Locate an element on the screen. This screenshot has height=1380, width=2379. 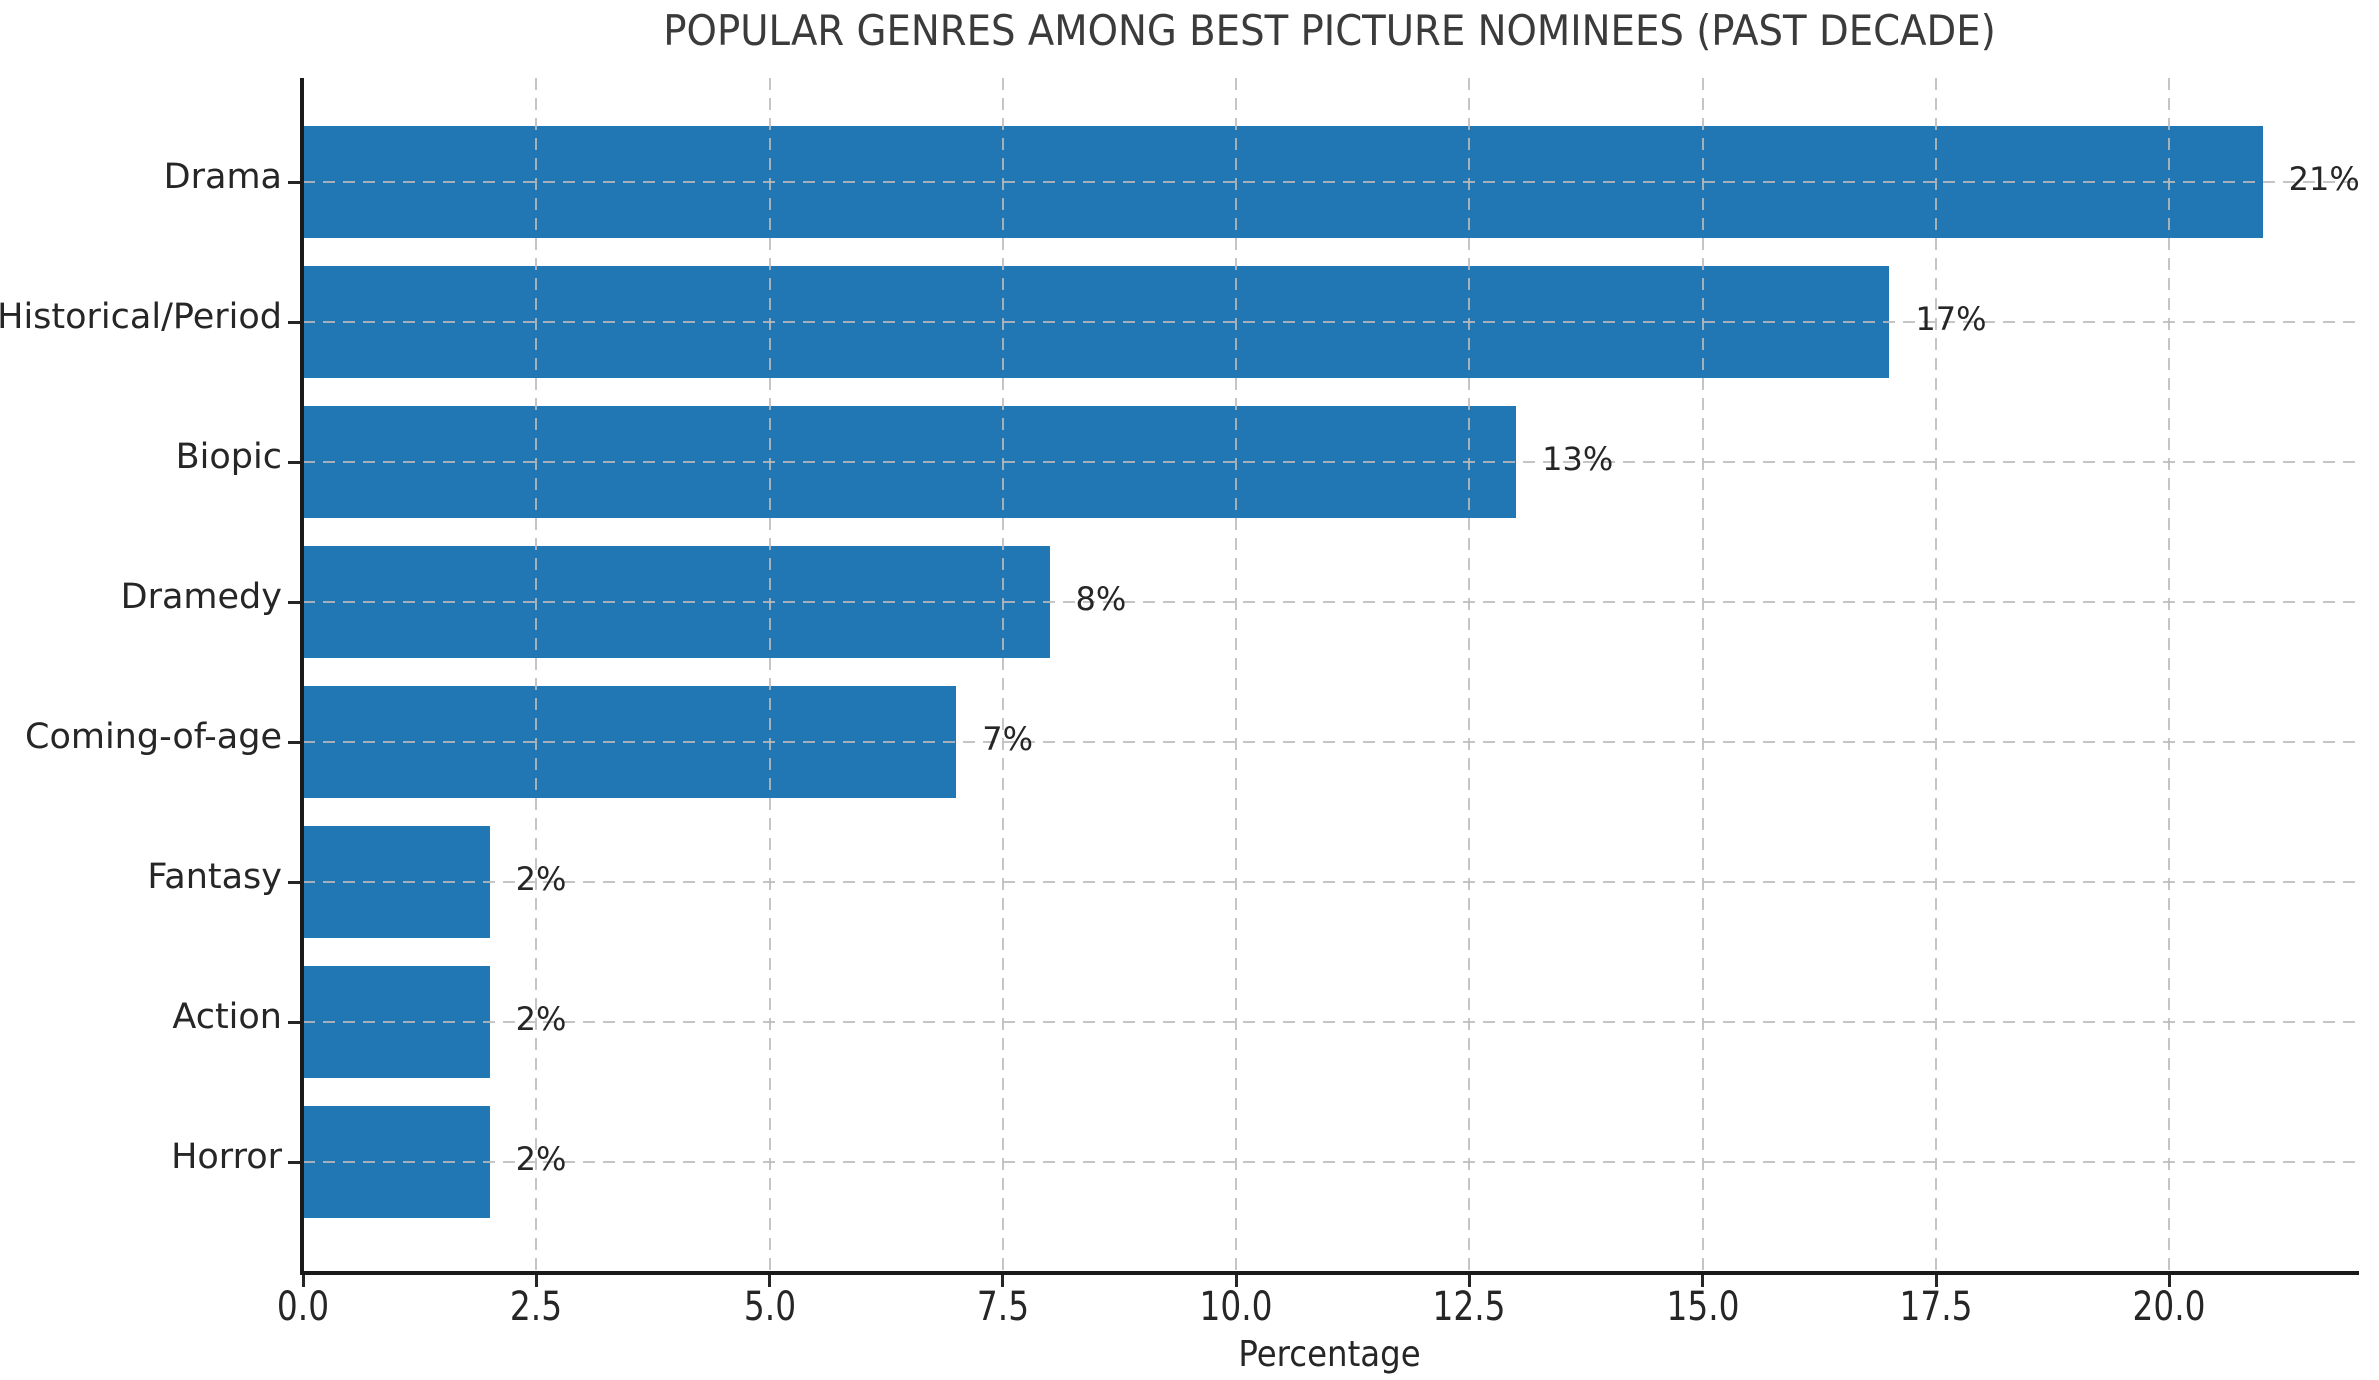
x-tick-label-7.5: 7.5 is located at coordinates (1002, 1307).